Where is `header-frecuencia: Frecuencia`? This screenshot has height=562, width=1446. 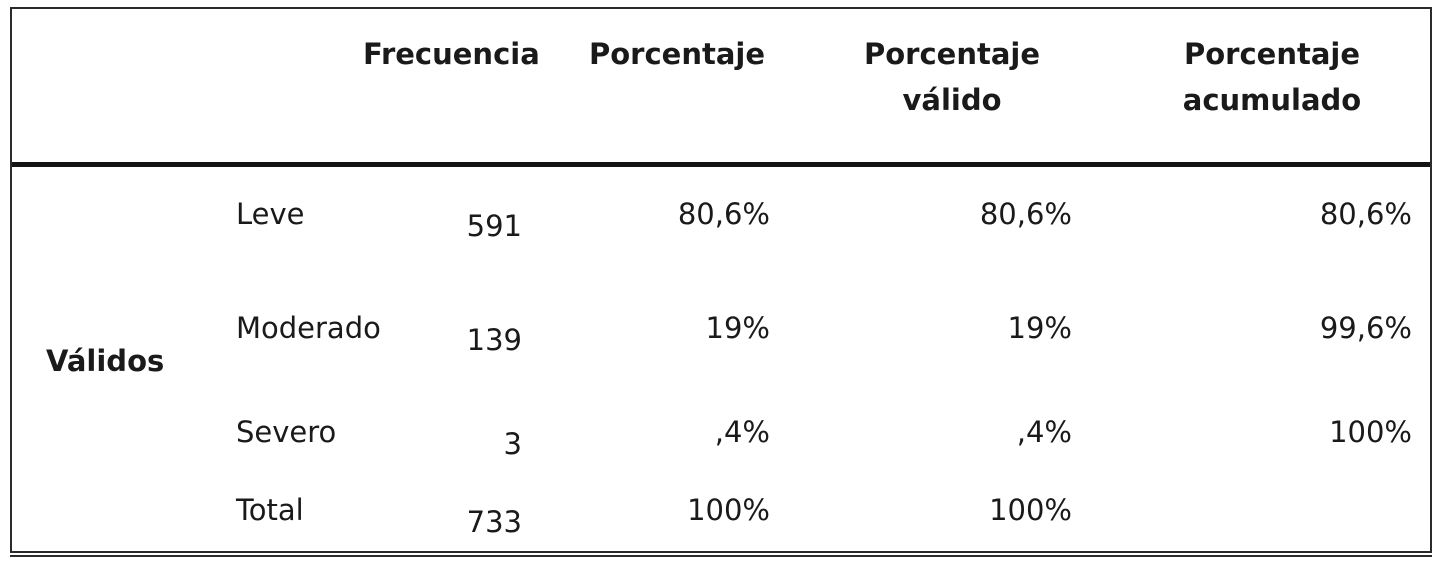
header-frecuencia: Frecuencia is located at coordinates (451, 54).